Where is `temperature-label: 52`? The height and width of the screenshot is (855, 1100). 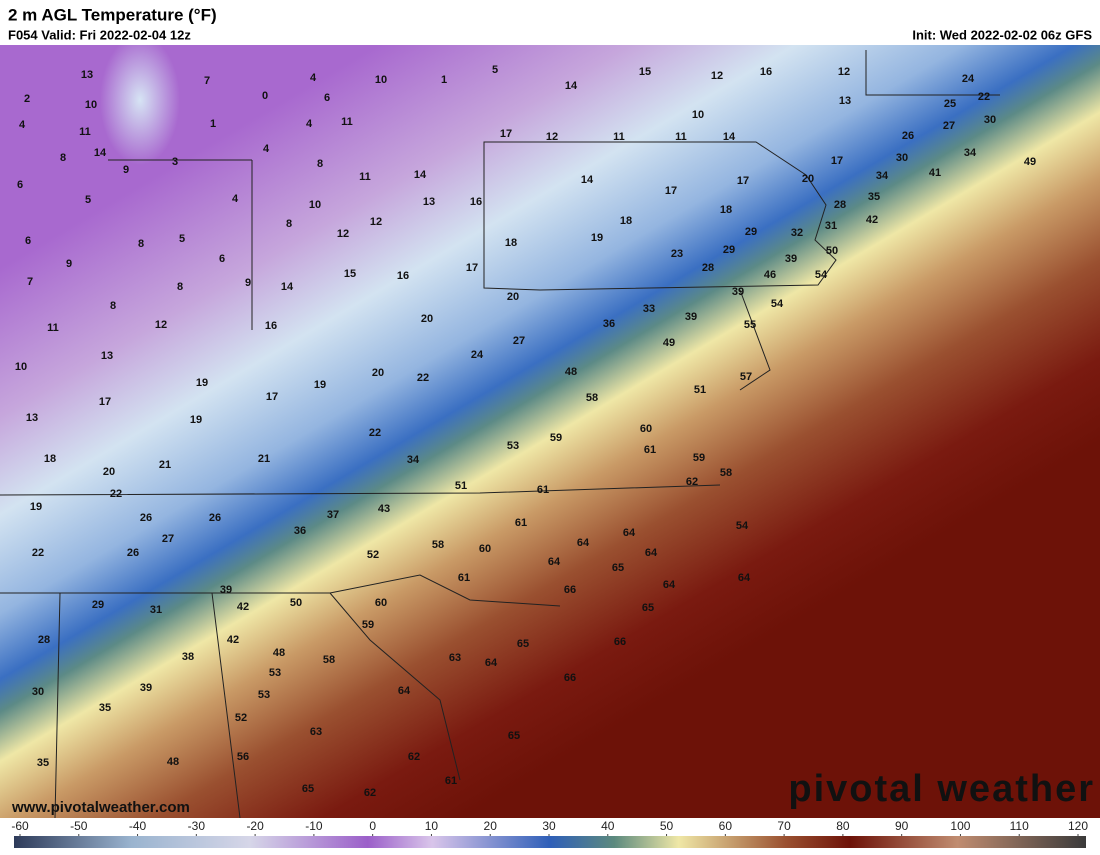
temperature-label: 52 is located at coordinates (241, 718).